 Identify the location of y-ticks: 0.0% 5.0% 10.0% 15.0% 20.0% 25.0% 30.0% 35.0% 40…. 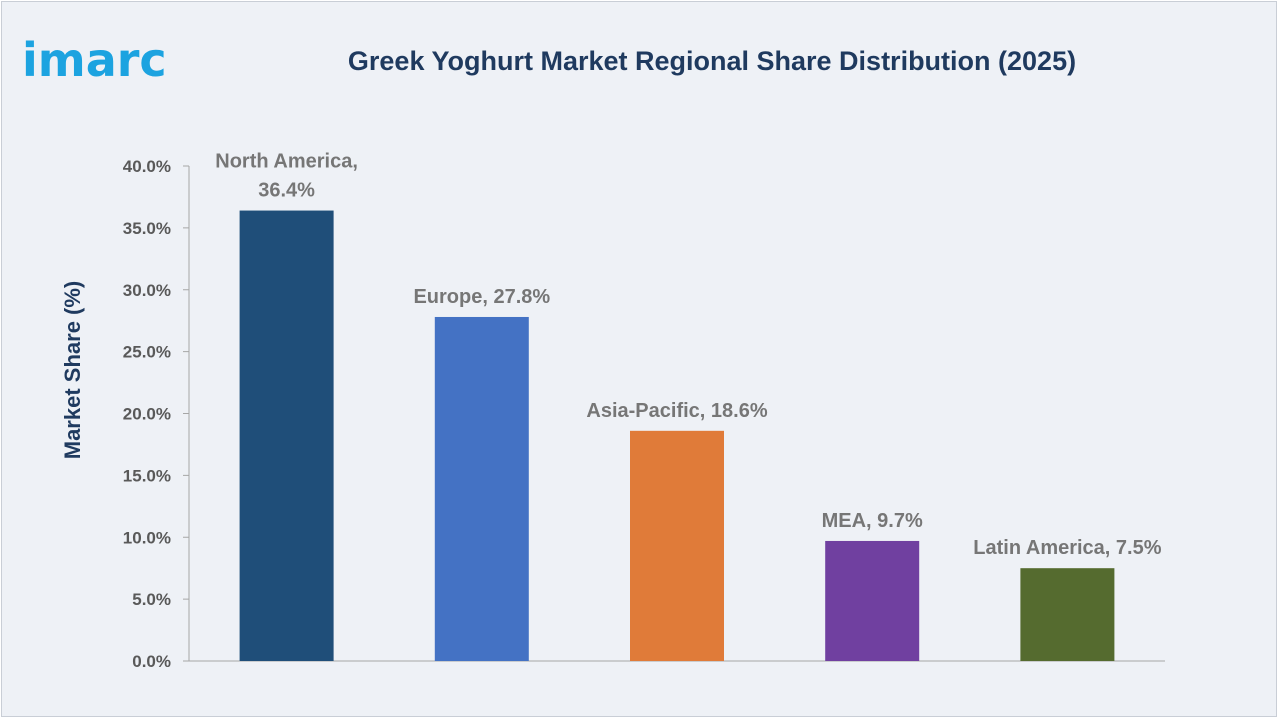
(156, 414).